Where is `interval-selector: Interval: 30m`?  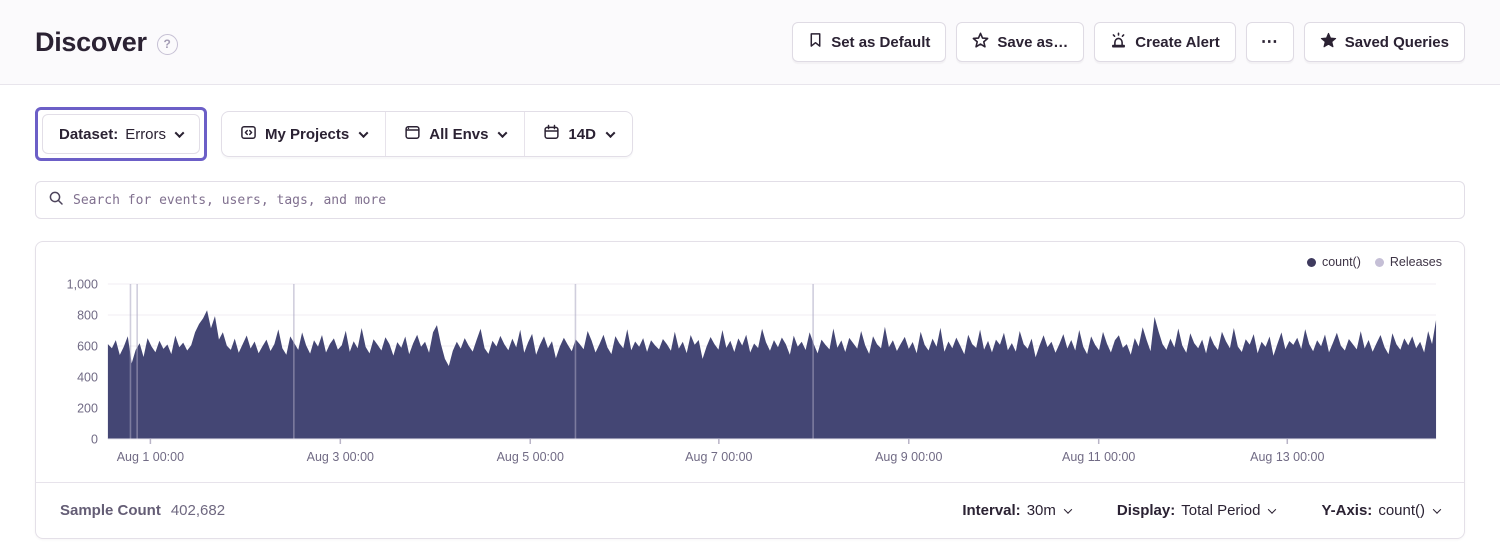
interval-selector: Interval: 30m is located at coordinates (1017, 510).